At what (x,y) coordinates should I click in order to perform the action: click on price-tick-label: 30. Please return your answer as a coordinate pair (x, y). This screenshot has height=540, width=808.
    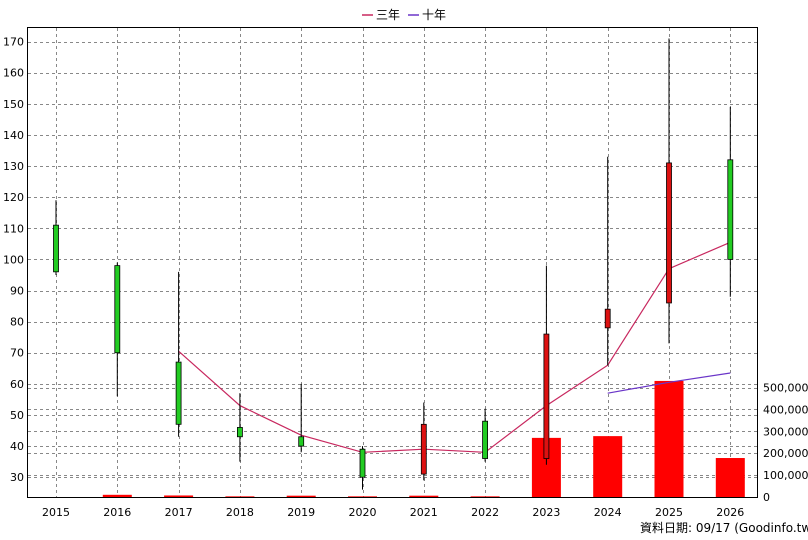
    Looking at the image, I should click on (17, 477).